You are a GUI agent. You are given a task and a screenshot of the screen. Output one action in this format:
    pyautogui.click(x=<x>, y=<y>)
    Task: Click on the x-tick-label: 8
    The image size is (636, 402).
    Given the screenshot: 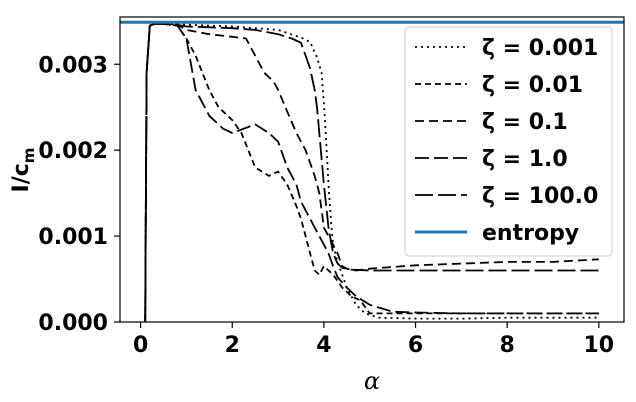 What is the action you would take?
    pyautogui.click(x=507, y=345)
    